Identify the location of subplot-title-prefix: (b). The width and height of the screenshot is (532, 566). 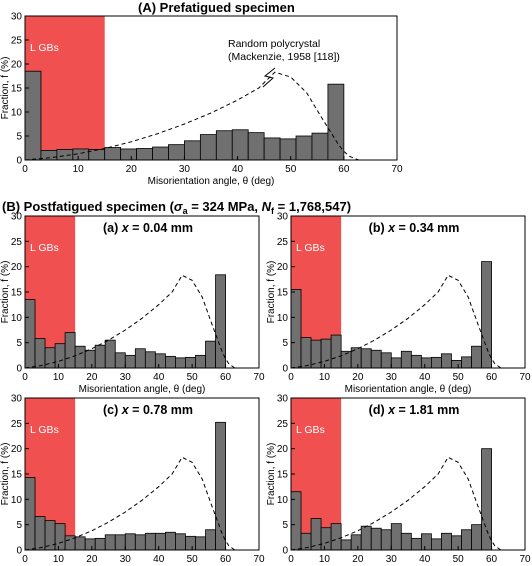
(378, 228).